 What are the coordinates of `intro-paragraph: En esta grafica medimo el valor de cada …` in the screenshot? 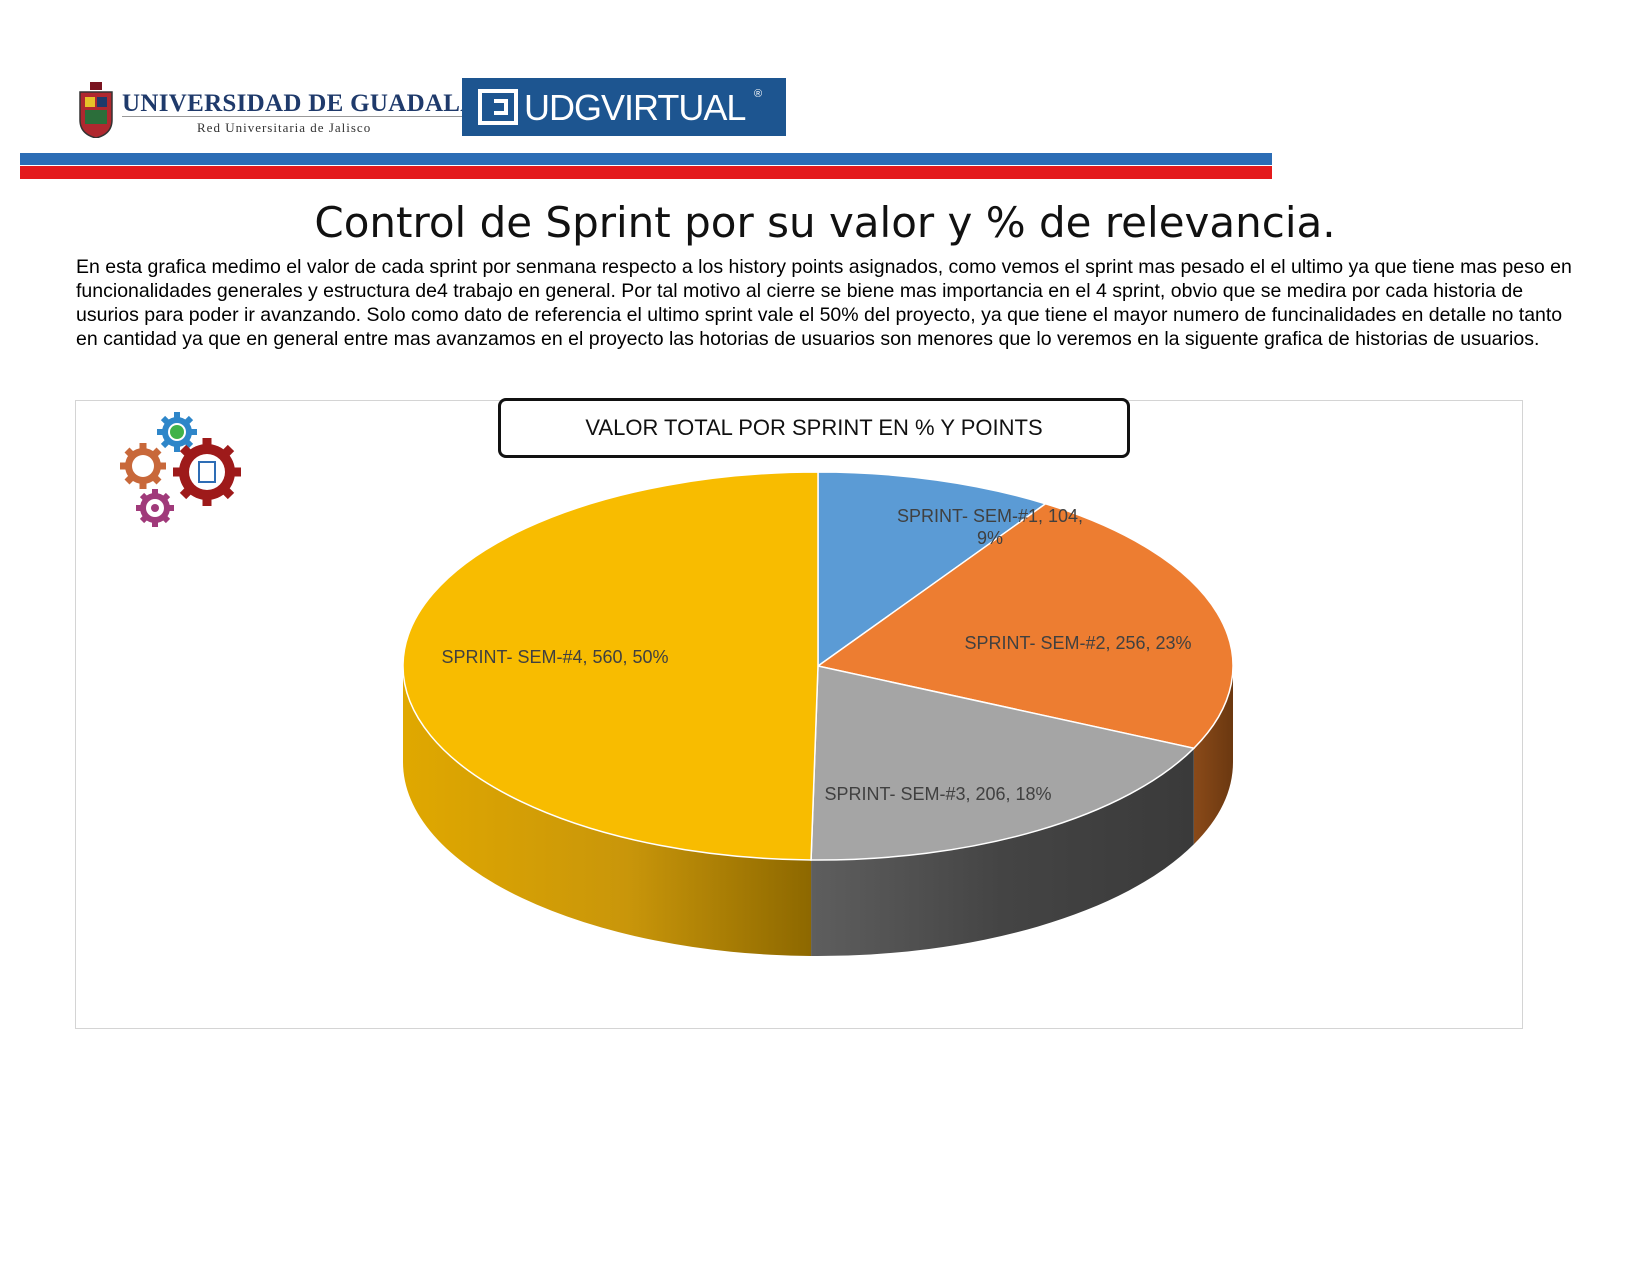 It's located at (824, 303).